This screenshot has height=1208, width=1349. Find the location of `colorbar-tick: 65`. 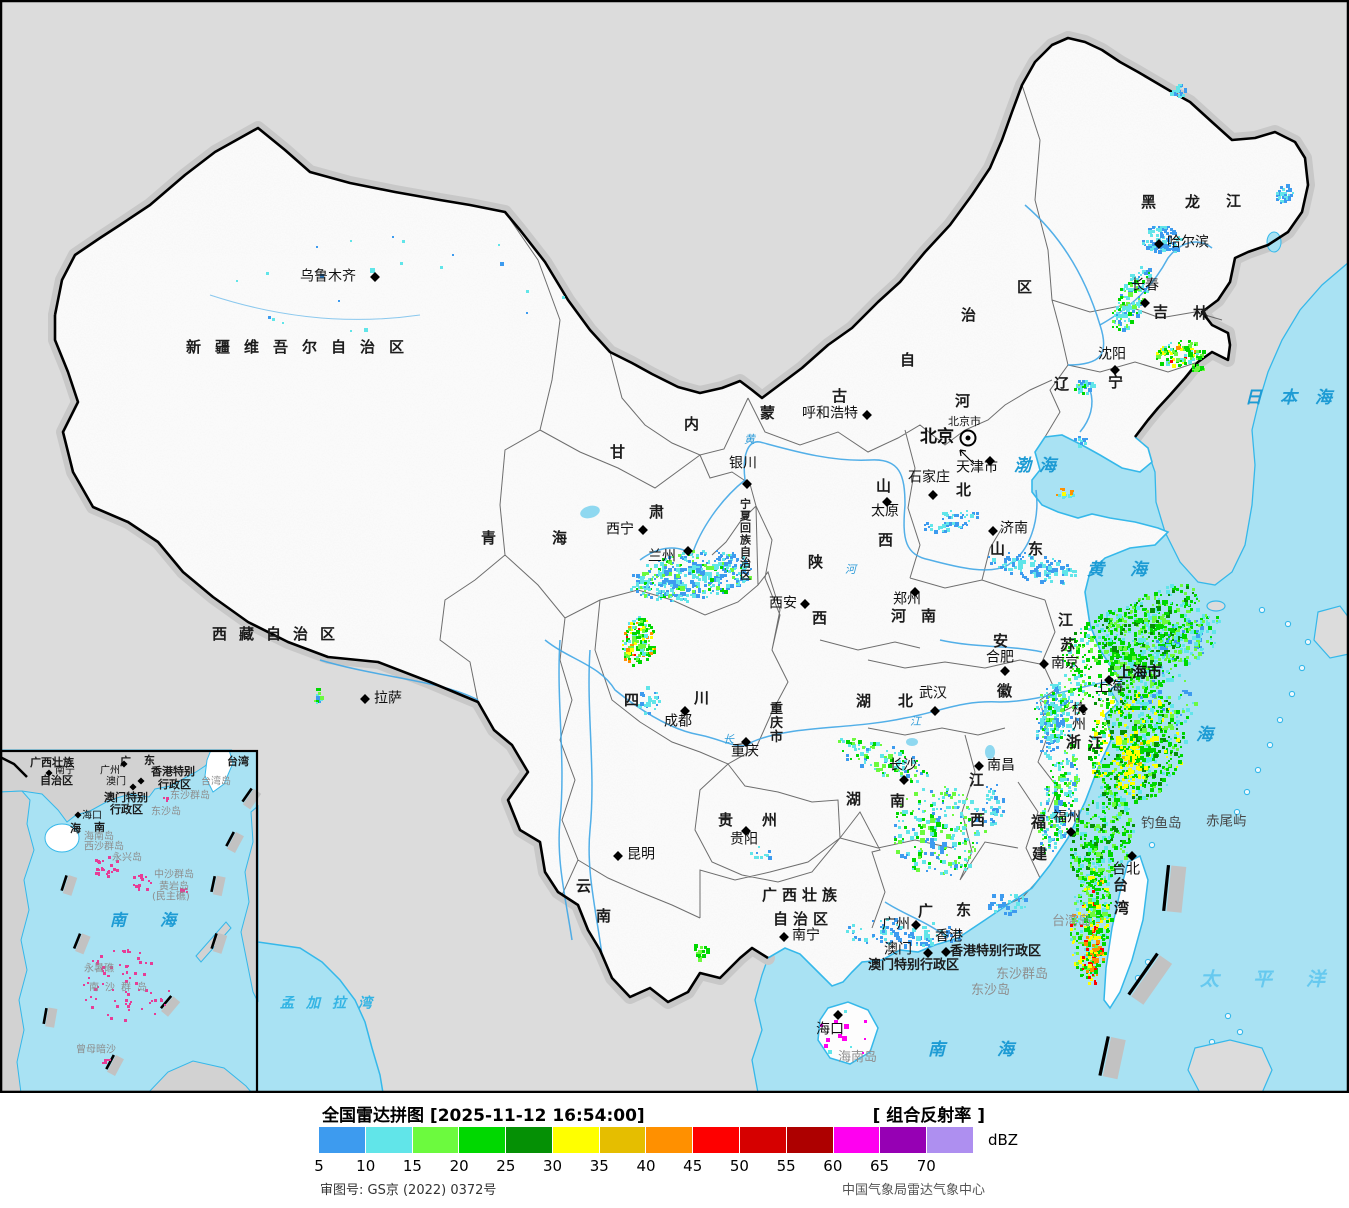

colorbar-tick: 65 is located at coordinates (880, 1166).